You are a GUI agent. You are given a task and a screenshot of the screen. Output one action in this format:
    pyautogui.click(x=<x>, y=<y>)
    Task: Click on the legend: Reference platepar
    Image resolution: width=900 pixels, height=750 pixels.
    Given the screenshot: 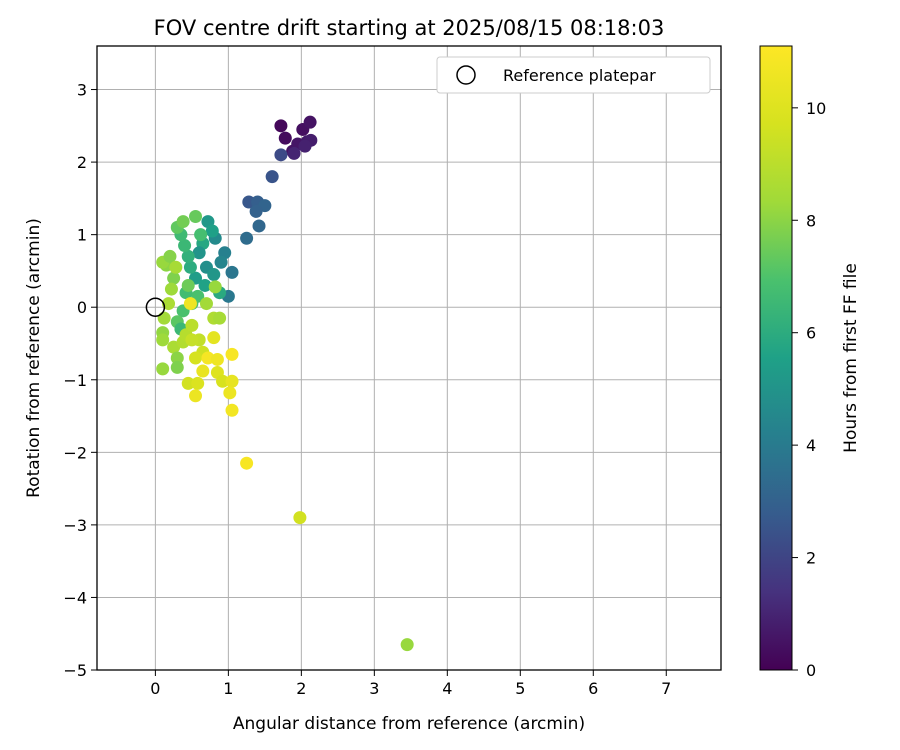 What is the action you would take?
    pyautogui.click(x=573, y=75)
    